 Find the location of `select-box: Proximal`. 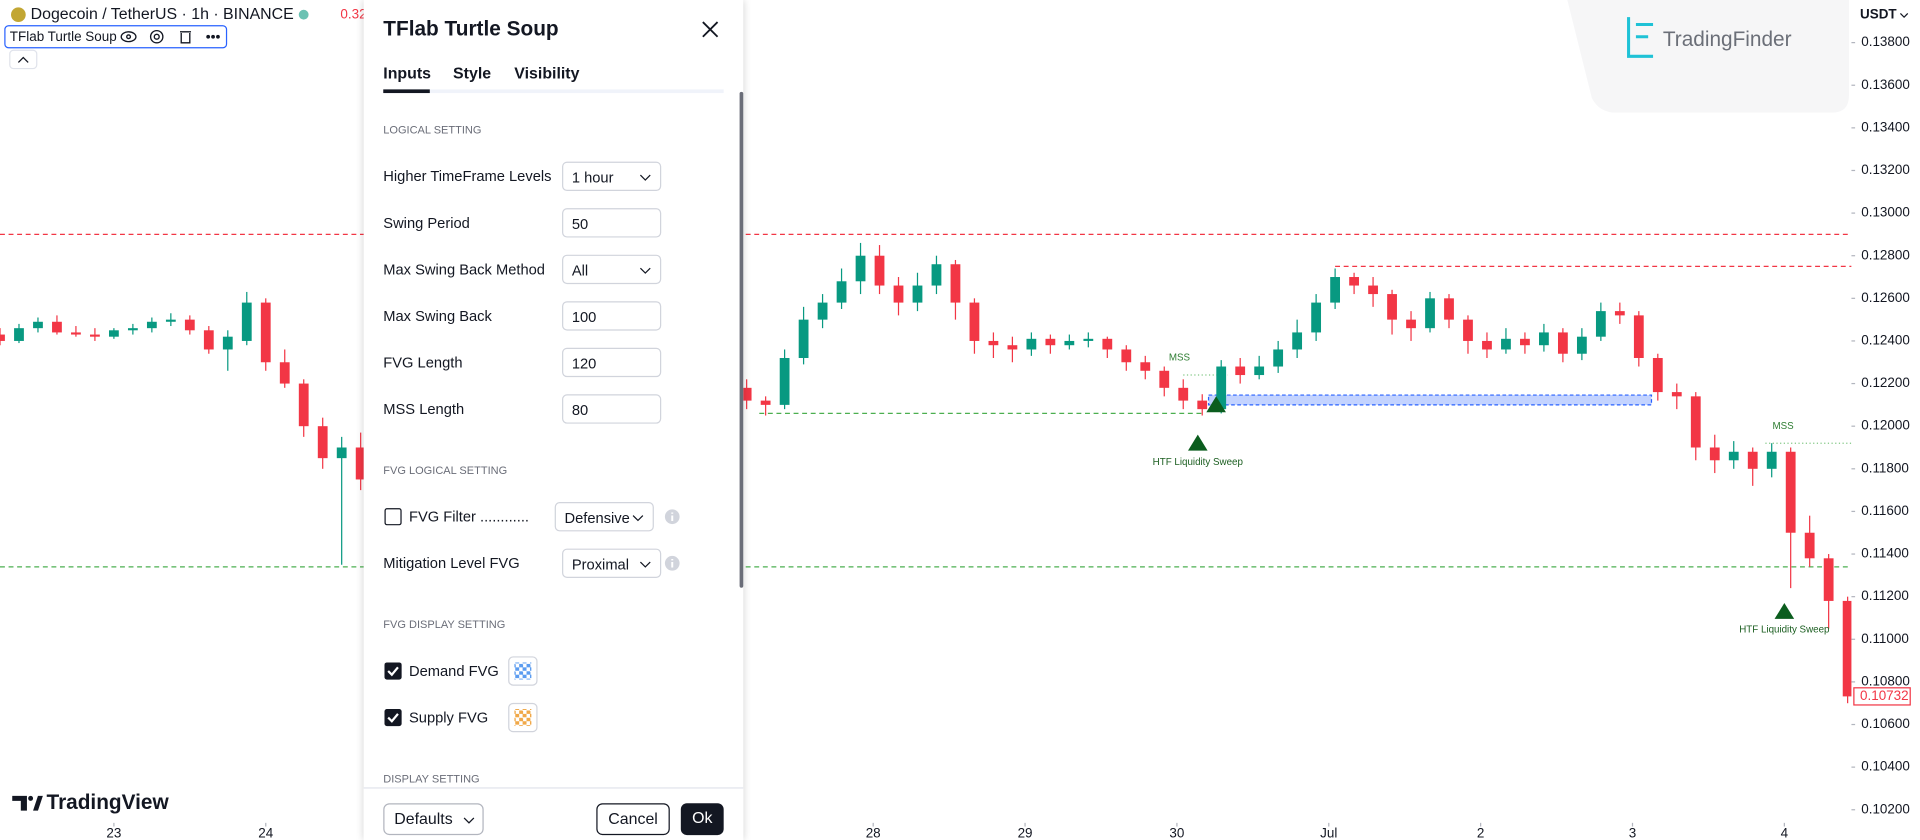

select-box: Proximal is located at coordinates (612, 563).